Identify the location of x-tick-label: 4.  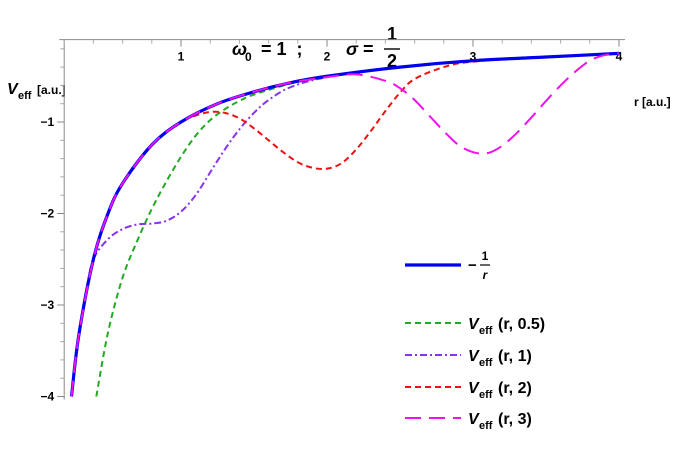
(619, 57).